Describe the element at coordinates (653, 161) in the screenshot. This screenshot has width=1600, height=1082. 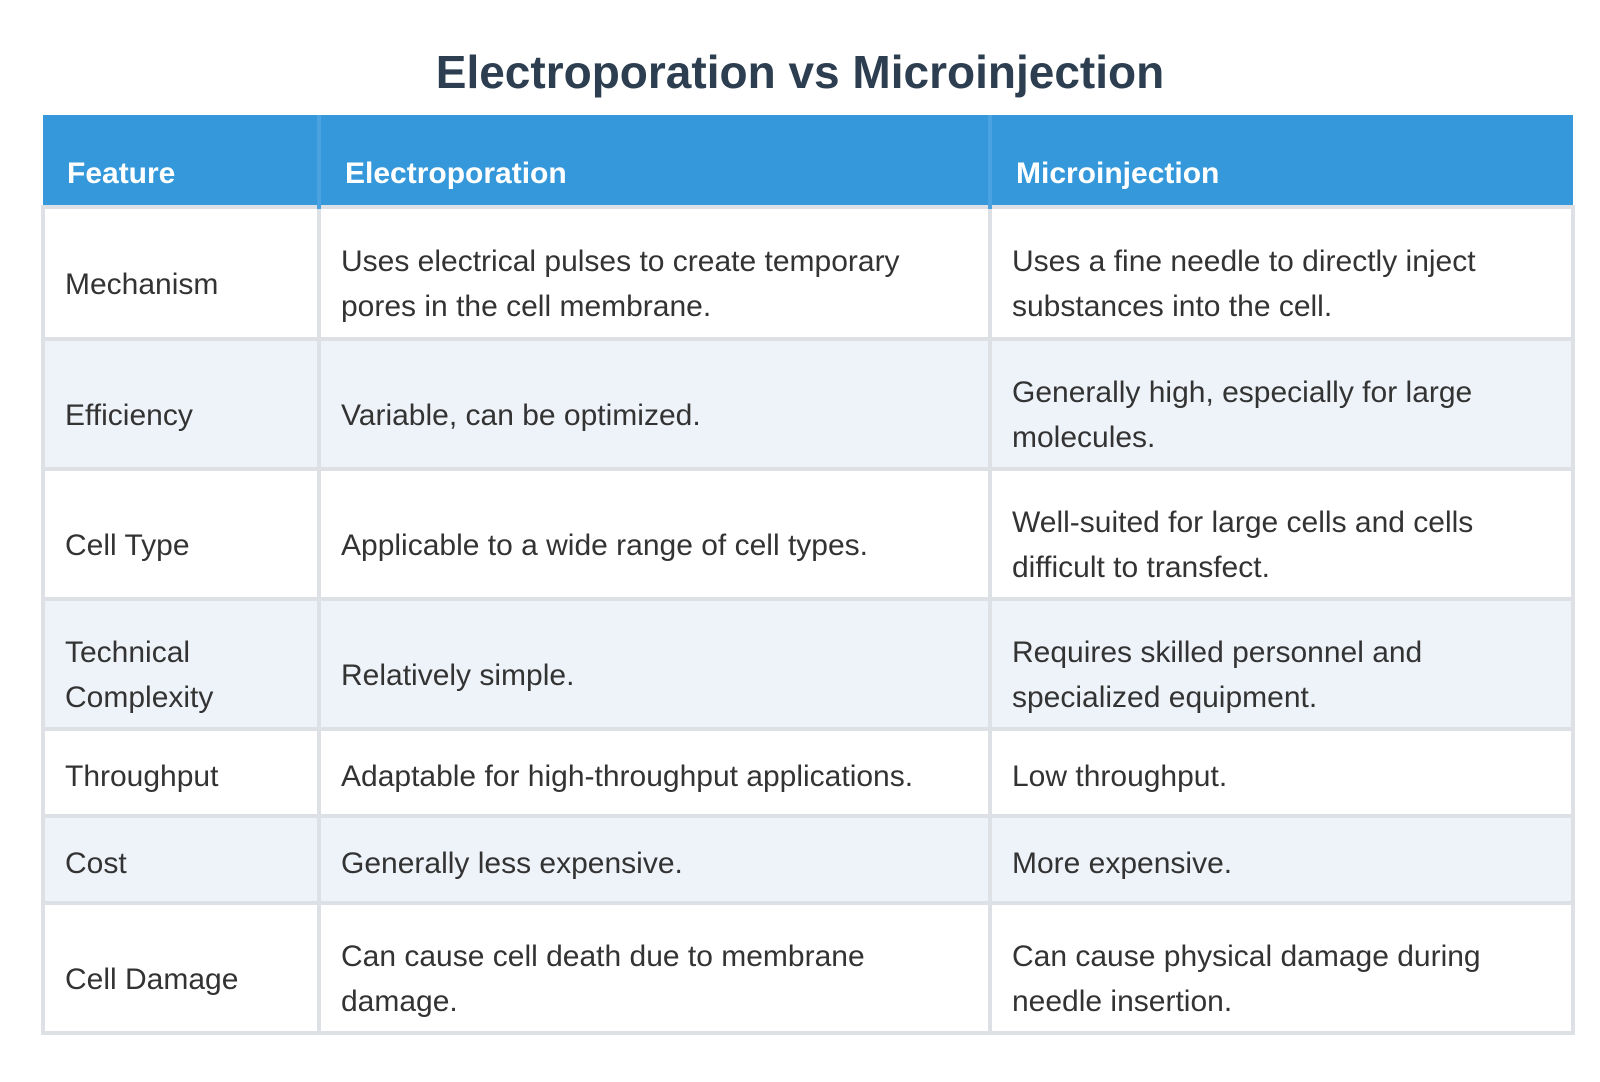
I see `header-electroporation: Electroporation` at that location.